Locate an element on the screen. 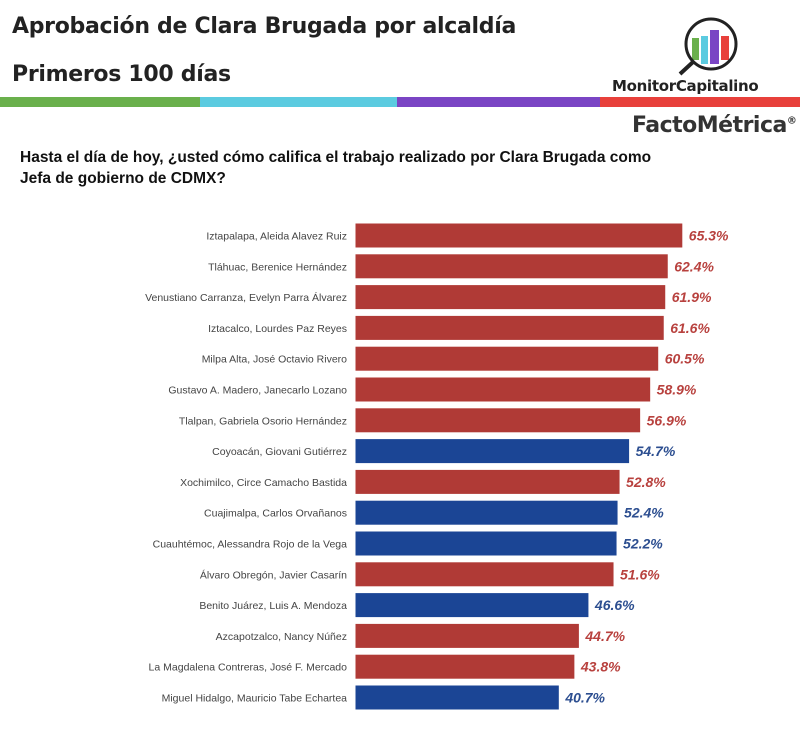 The image size is (800, 741). category-label: Xochimilco, Circe Camacho Bastida is located at coordinates (263, 483).